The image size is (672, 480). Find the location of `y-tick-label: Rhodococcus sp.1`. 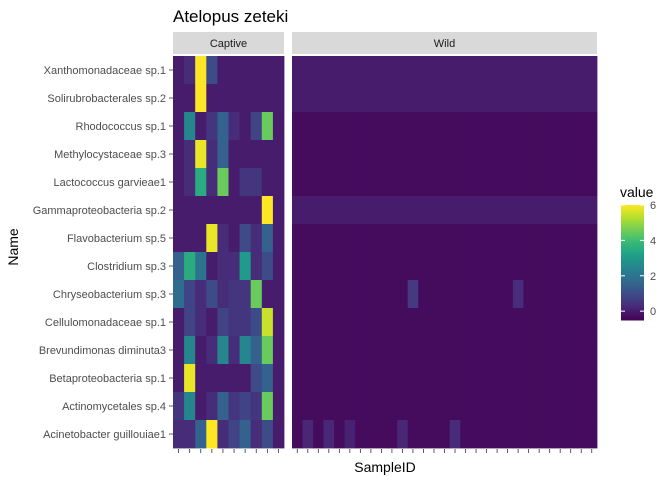

y-tick-label: Rhodococcus sp.1 is located at coordinates (121, 127).